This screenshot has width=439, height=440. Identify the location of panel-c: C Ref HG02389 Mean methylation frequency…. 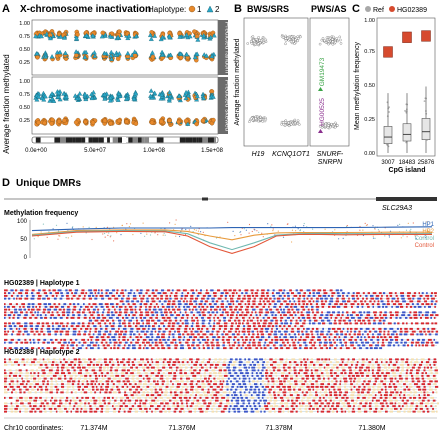
(394, 88).